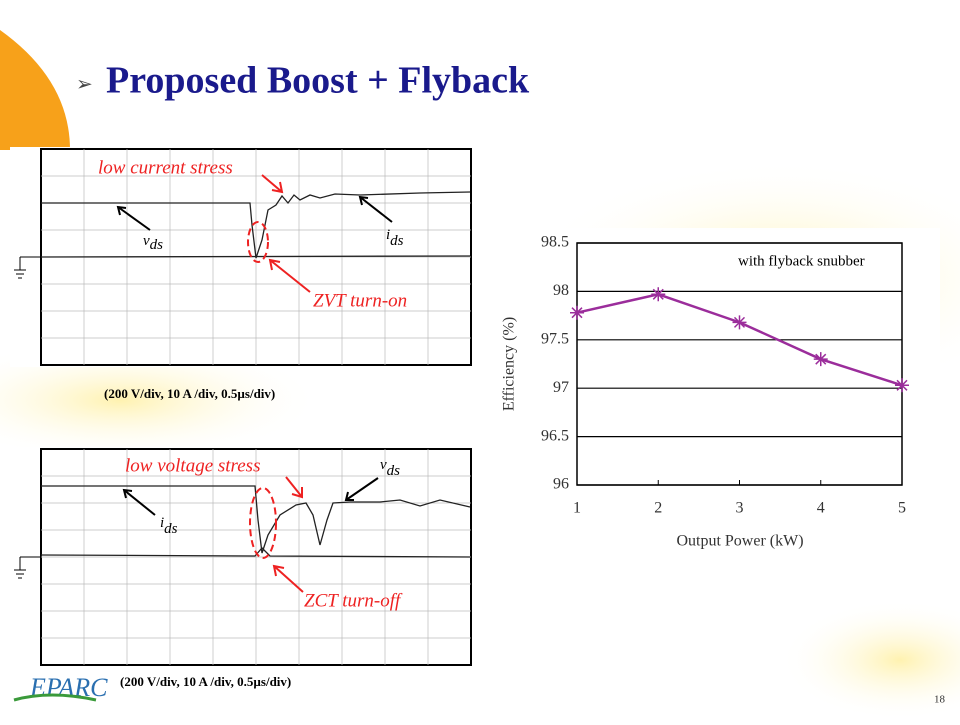 This screenshot has width=960, height=725. Describe the element at coordinates (318, 81) in the screenshot. I see `slide-title: Proposed Boost + Flyback` at that location.